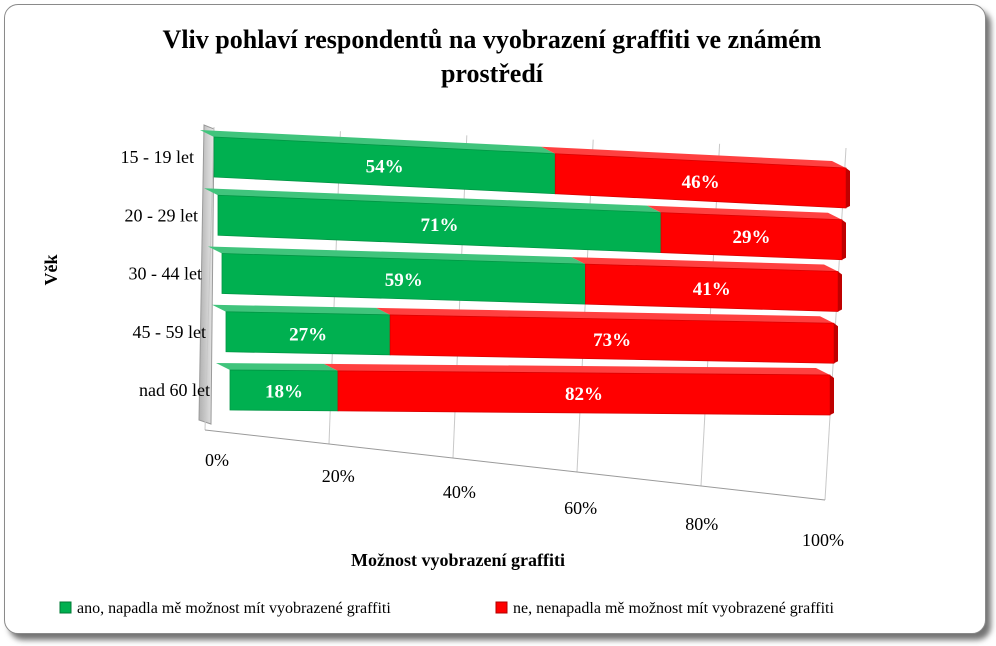  Describe the element at coordinates (580, 508) in the screenshot. I see `x-tick-label: 60%` at that location.